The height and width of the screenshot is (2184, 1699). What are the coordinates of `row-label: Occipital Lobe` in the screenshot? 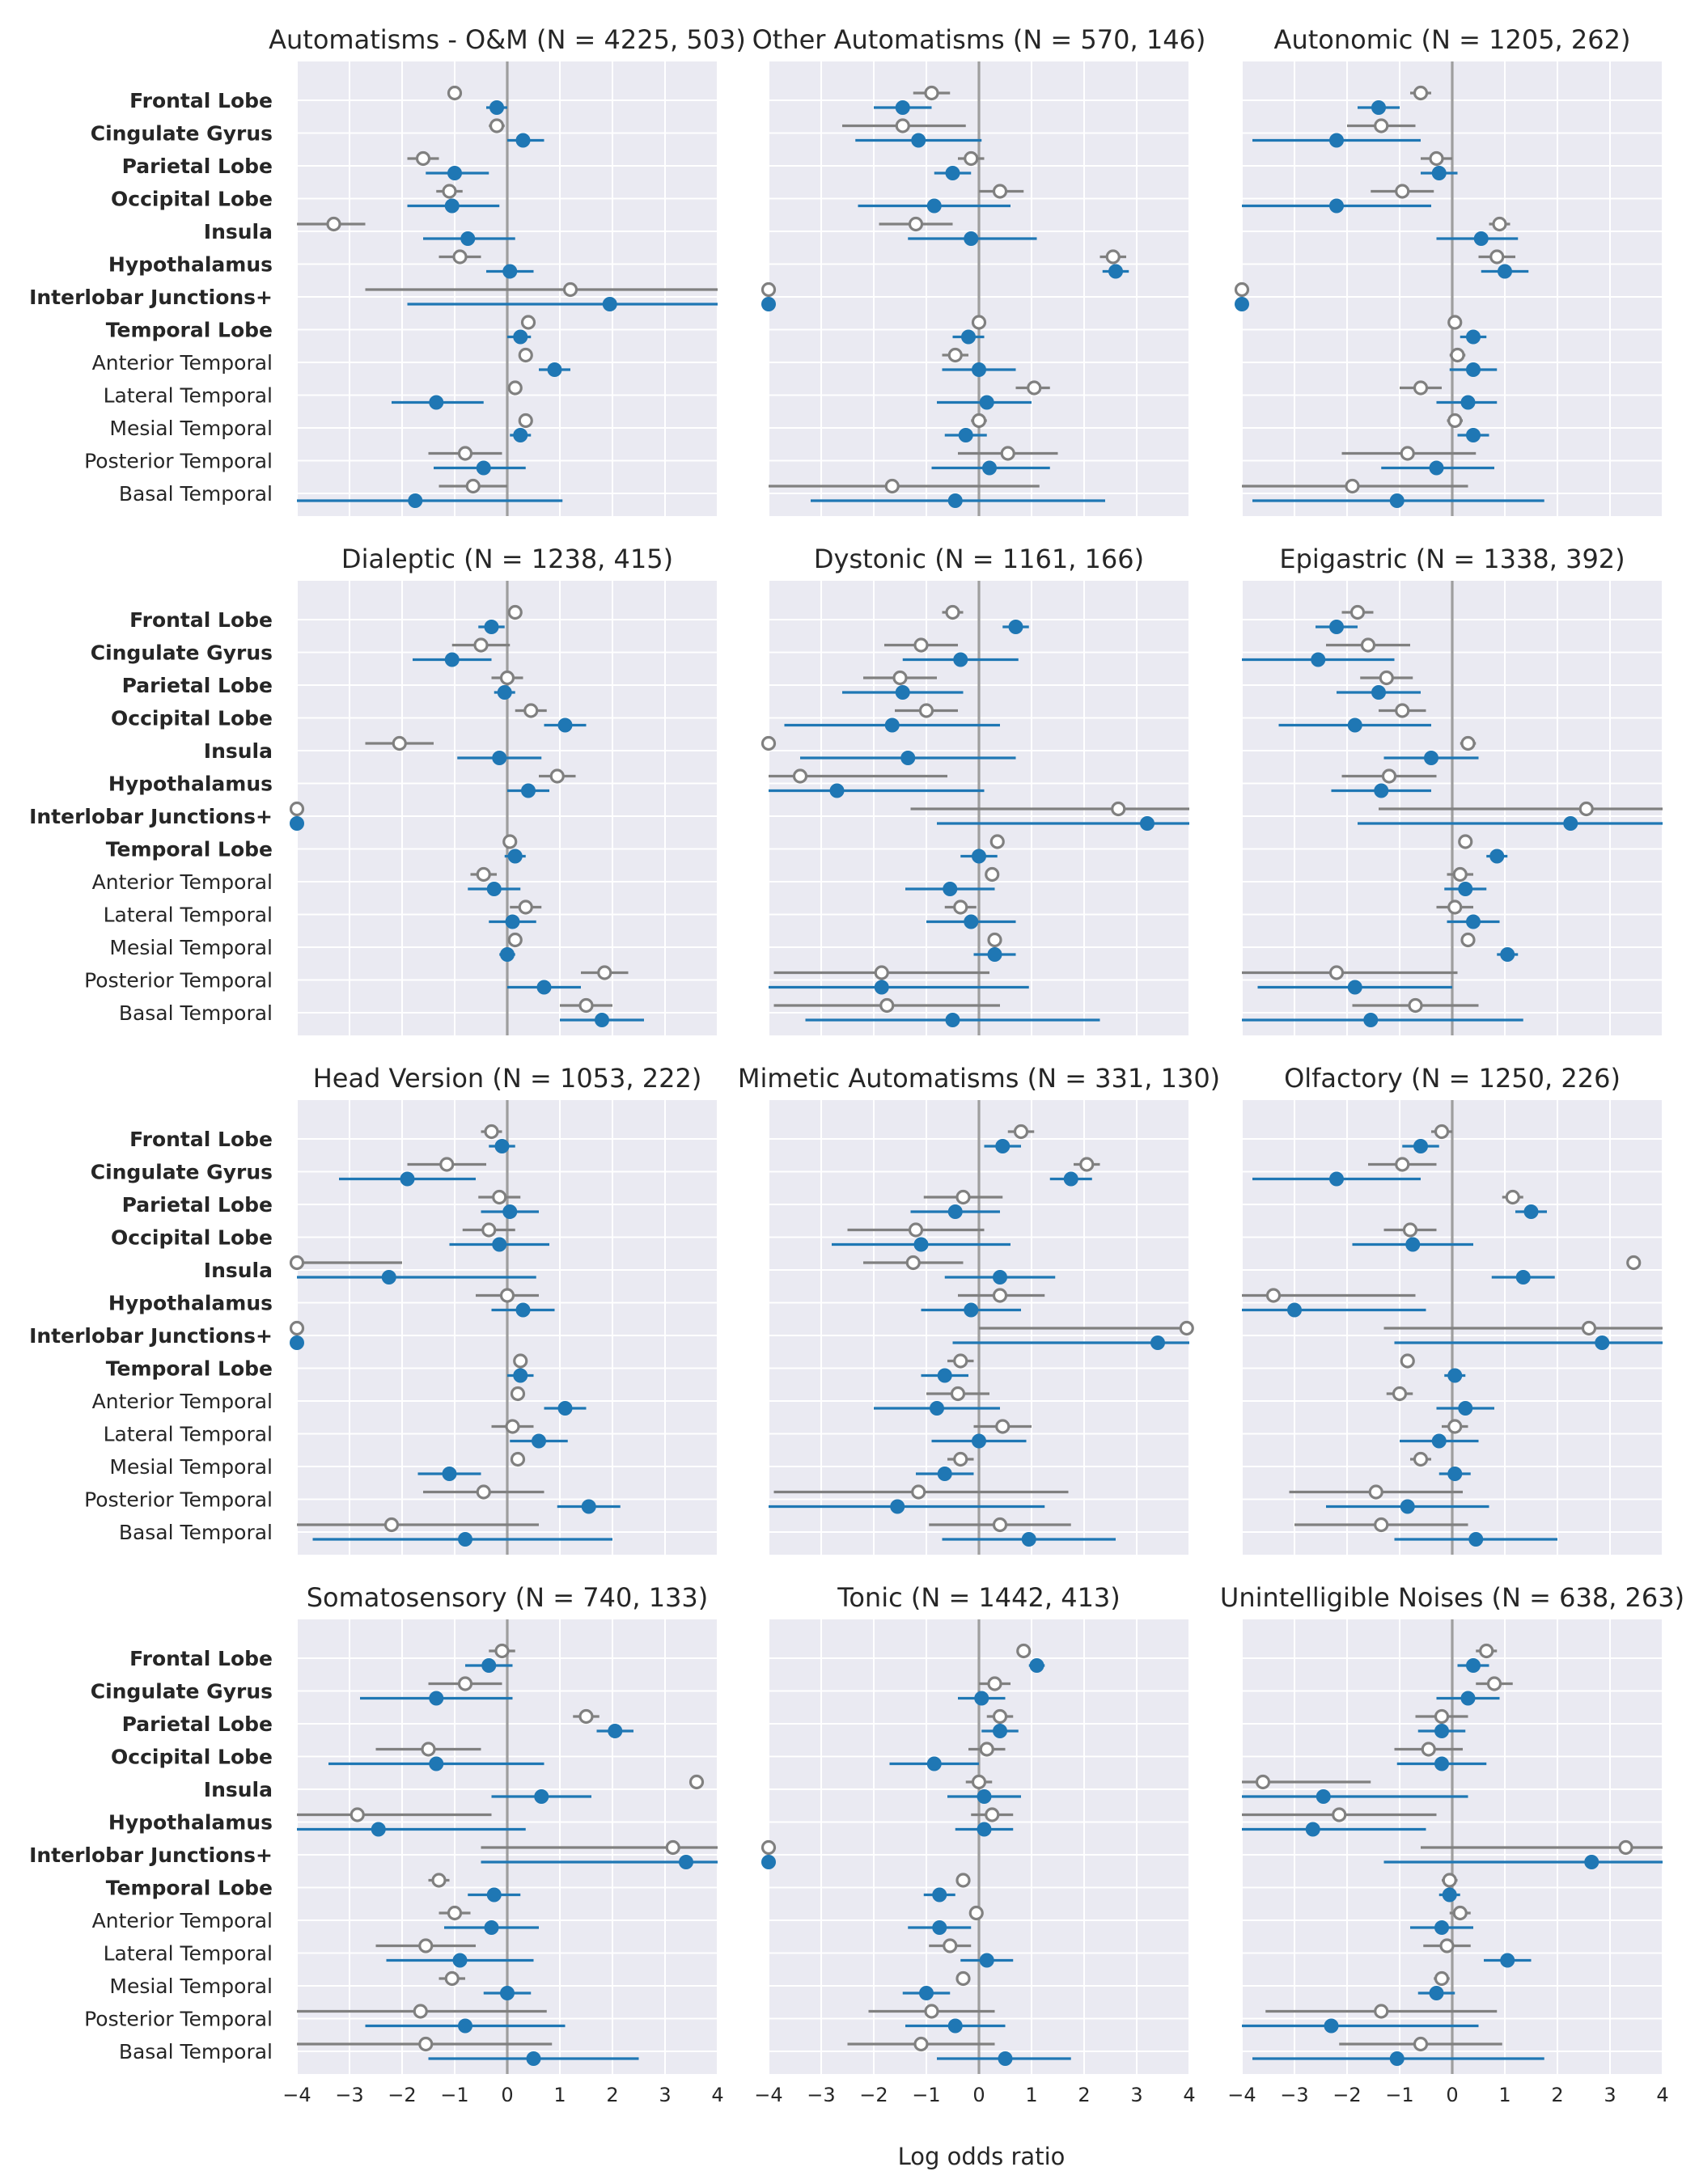 It's located at (192, 1238).